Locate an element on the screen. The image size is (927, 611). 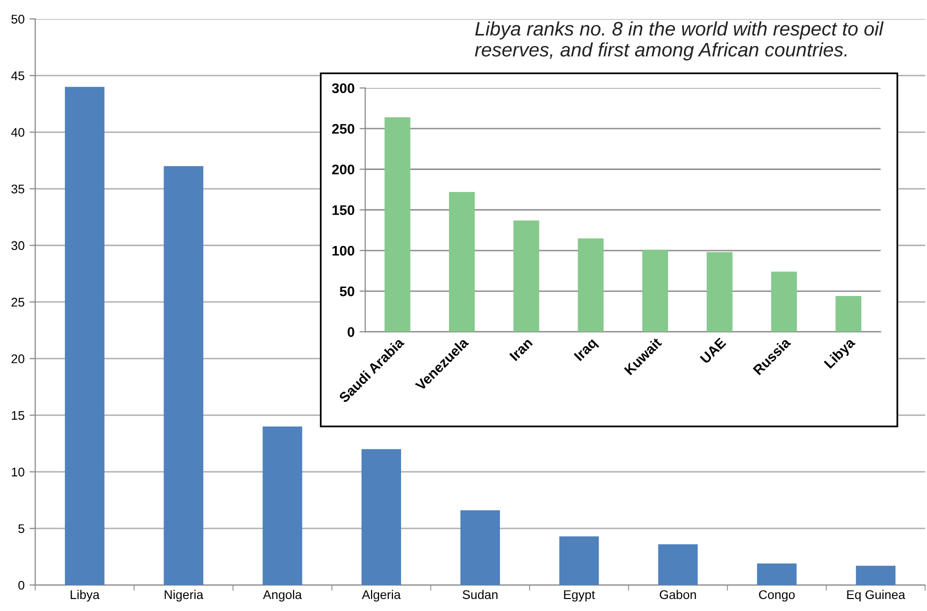
y-tick-label: 250 is located at coordinates (343, 129).